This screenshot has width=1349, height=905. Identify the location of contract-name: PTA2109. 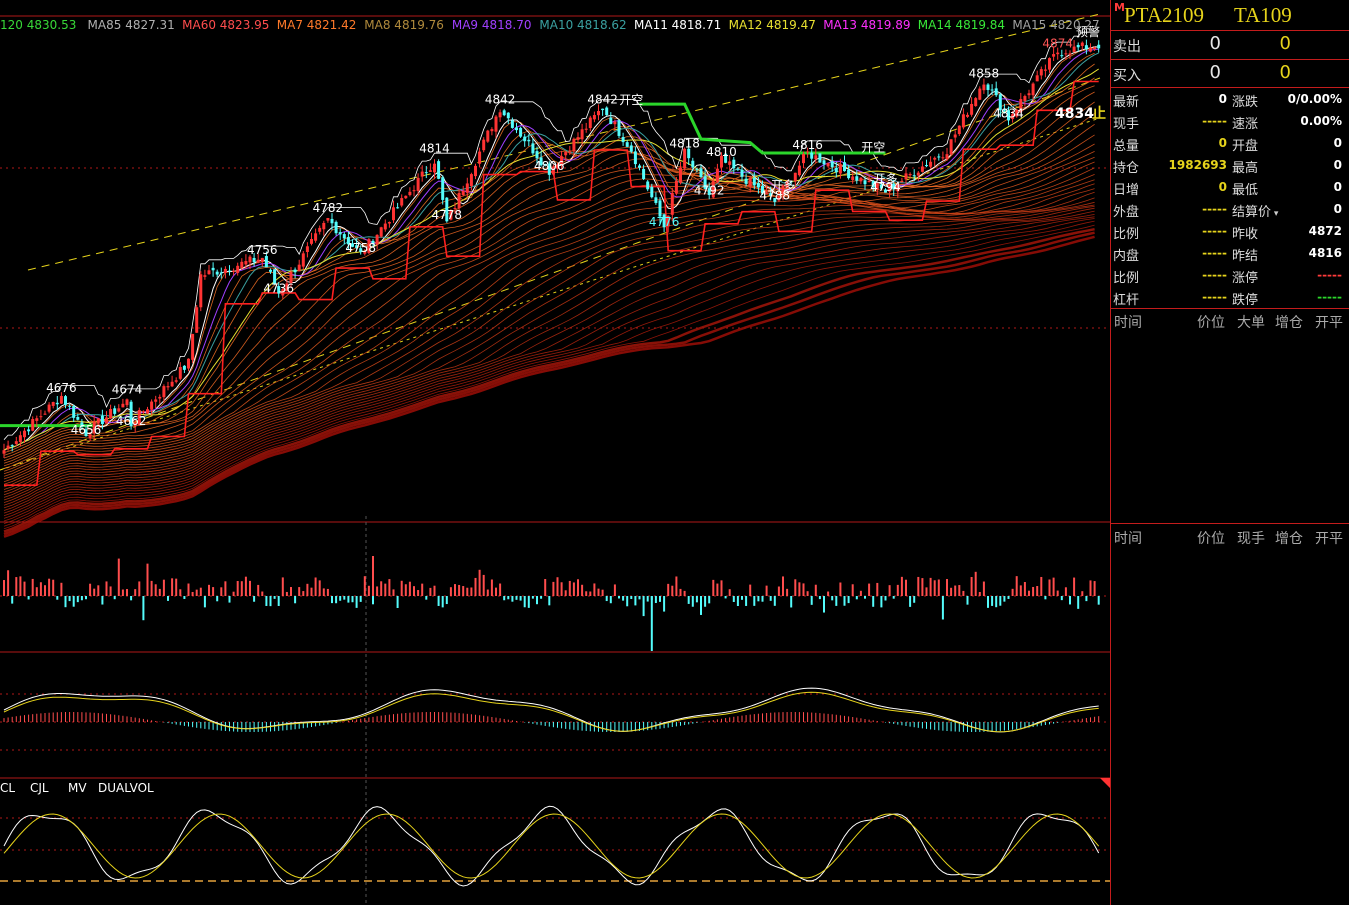
(1164, 15).